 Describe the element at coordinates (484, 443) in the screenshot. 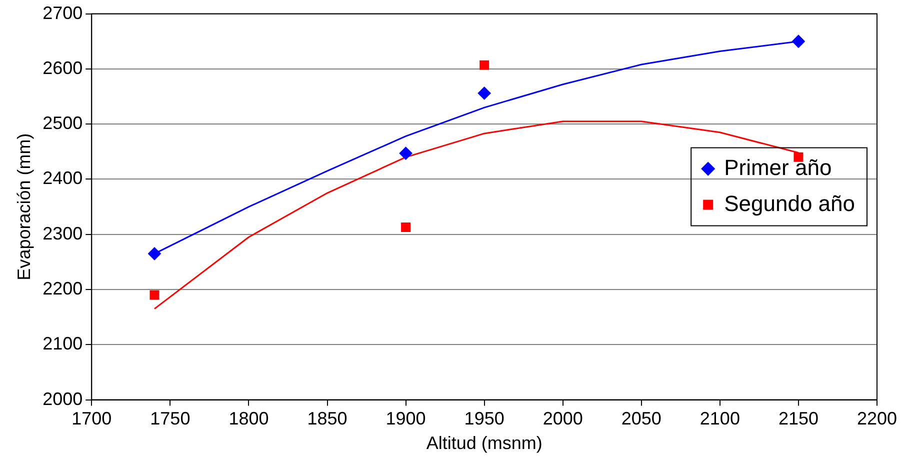

I see `x-axis-title: Altitud (msnm)` at that location.